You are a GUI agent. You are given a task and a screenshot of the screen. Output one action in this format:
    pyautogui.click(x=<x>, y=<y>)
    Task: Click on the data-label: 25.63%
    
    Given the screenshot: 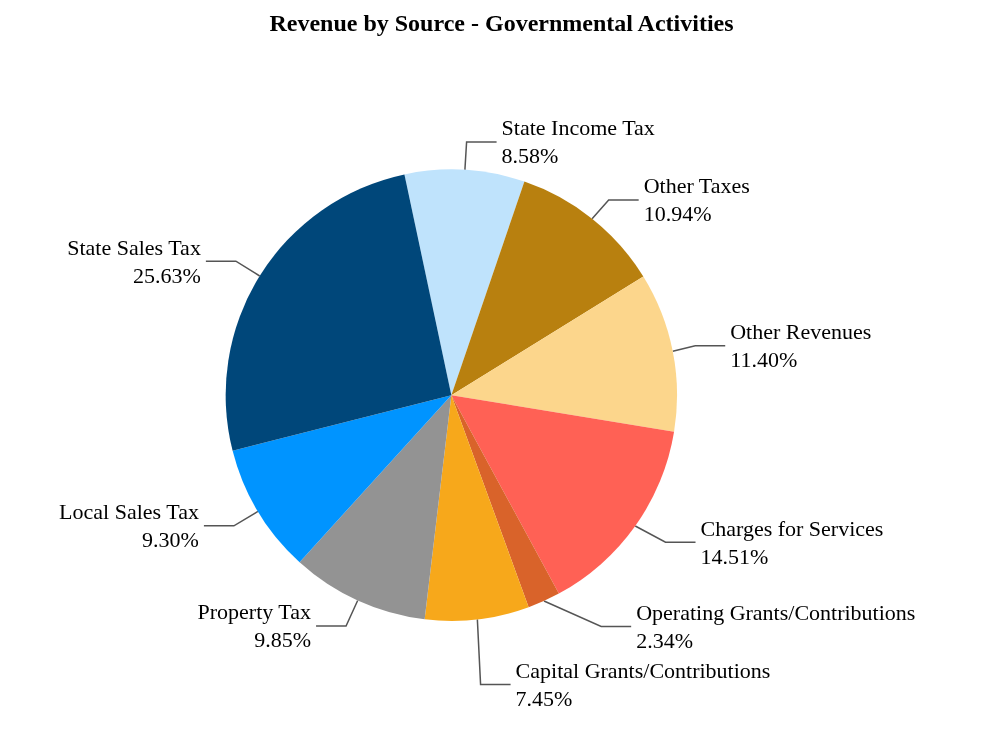 What is the action you would take?
    pyautogui.click(x=167, y=275)
    